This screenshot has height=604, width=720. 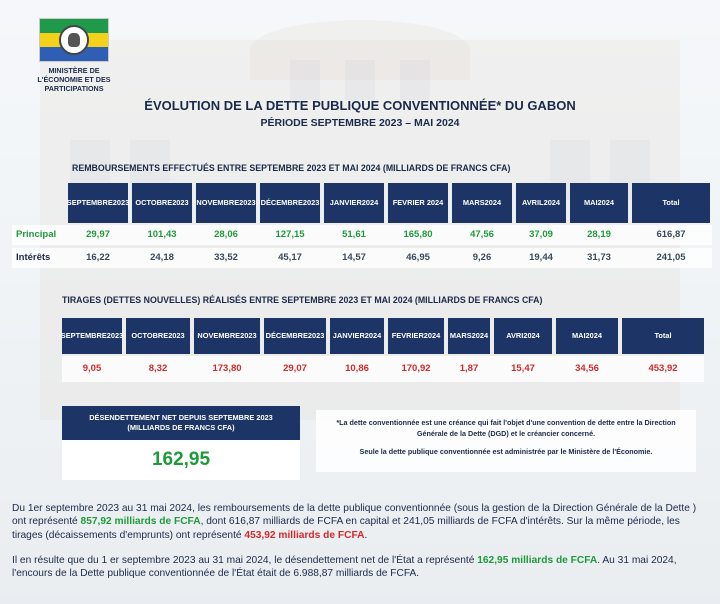 I want to click on column-header: AVRIL 2024, so click(x=541, y=203).